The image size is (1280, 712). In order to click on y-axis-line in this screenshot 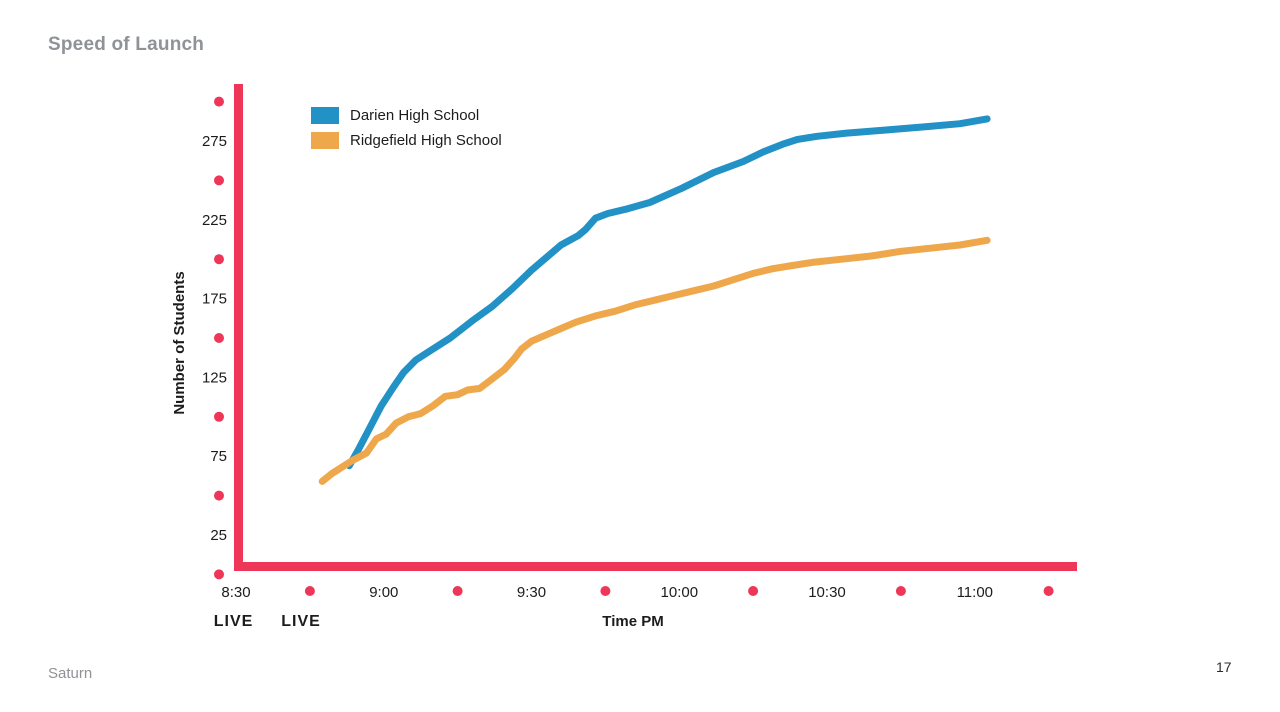, I will do `click(238, 327)`.